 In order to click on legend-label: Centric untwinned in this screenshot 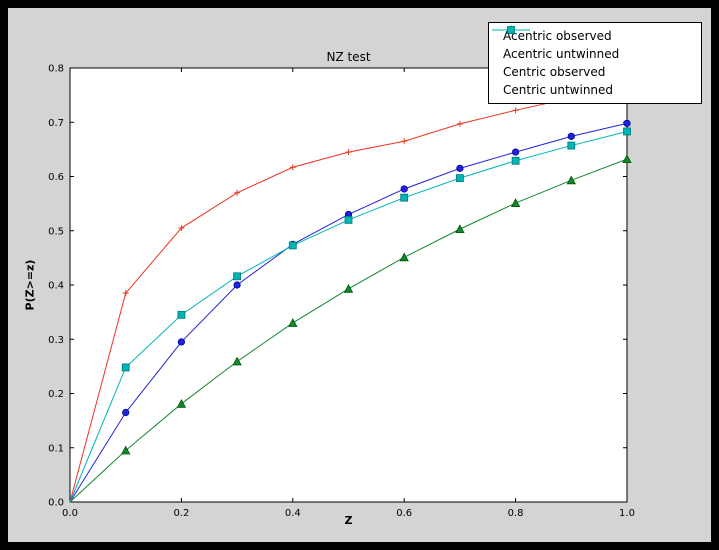, I will do `click(558, 90)`.